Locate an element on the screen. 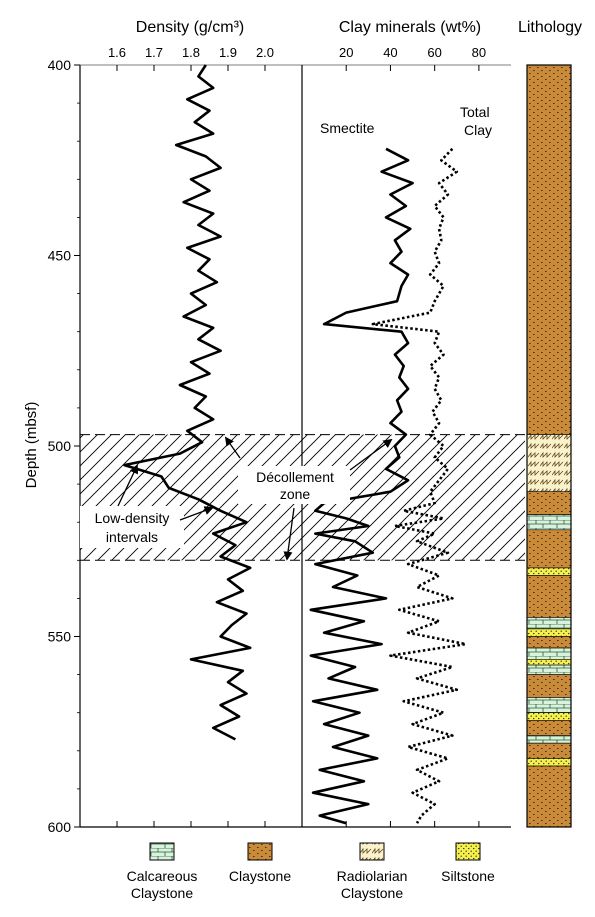  depth-tick-label: 450 is located at coordinates (60, 256).